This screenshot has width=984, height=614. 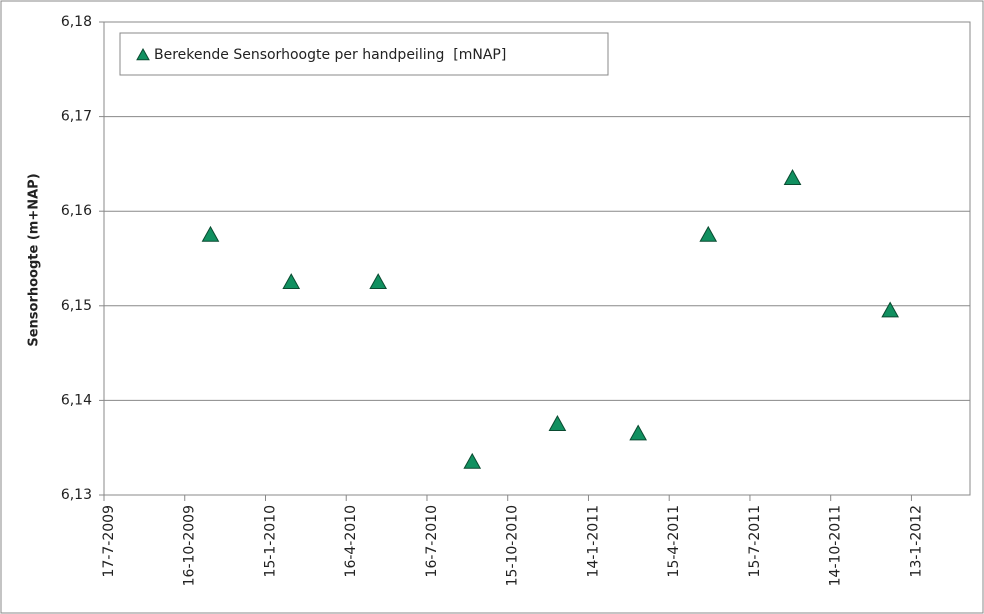 What do you see at coordinates (755, 541) in the screenshot?
I see `x-tick-label: 15-7-2011` at bounding box center [755, 541].